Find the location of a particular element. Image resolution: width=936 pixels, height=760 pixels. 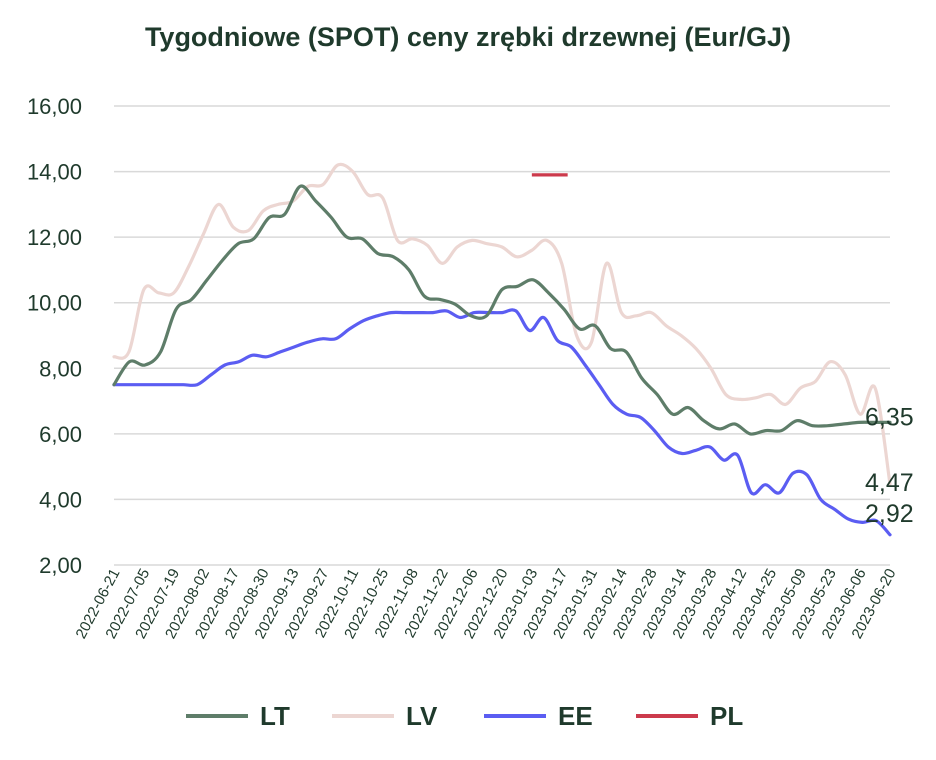

y-tick-label: 10,00 is located at coordinates (54, 303).